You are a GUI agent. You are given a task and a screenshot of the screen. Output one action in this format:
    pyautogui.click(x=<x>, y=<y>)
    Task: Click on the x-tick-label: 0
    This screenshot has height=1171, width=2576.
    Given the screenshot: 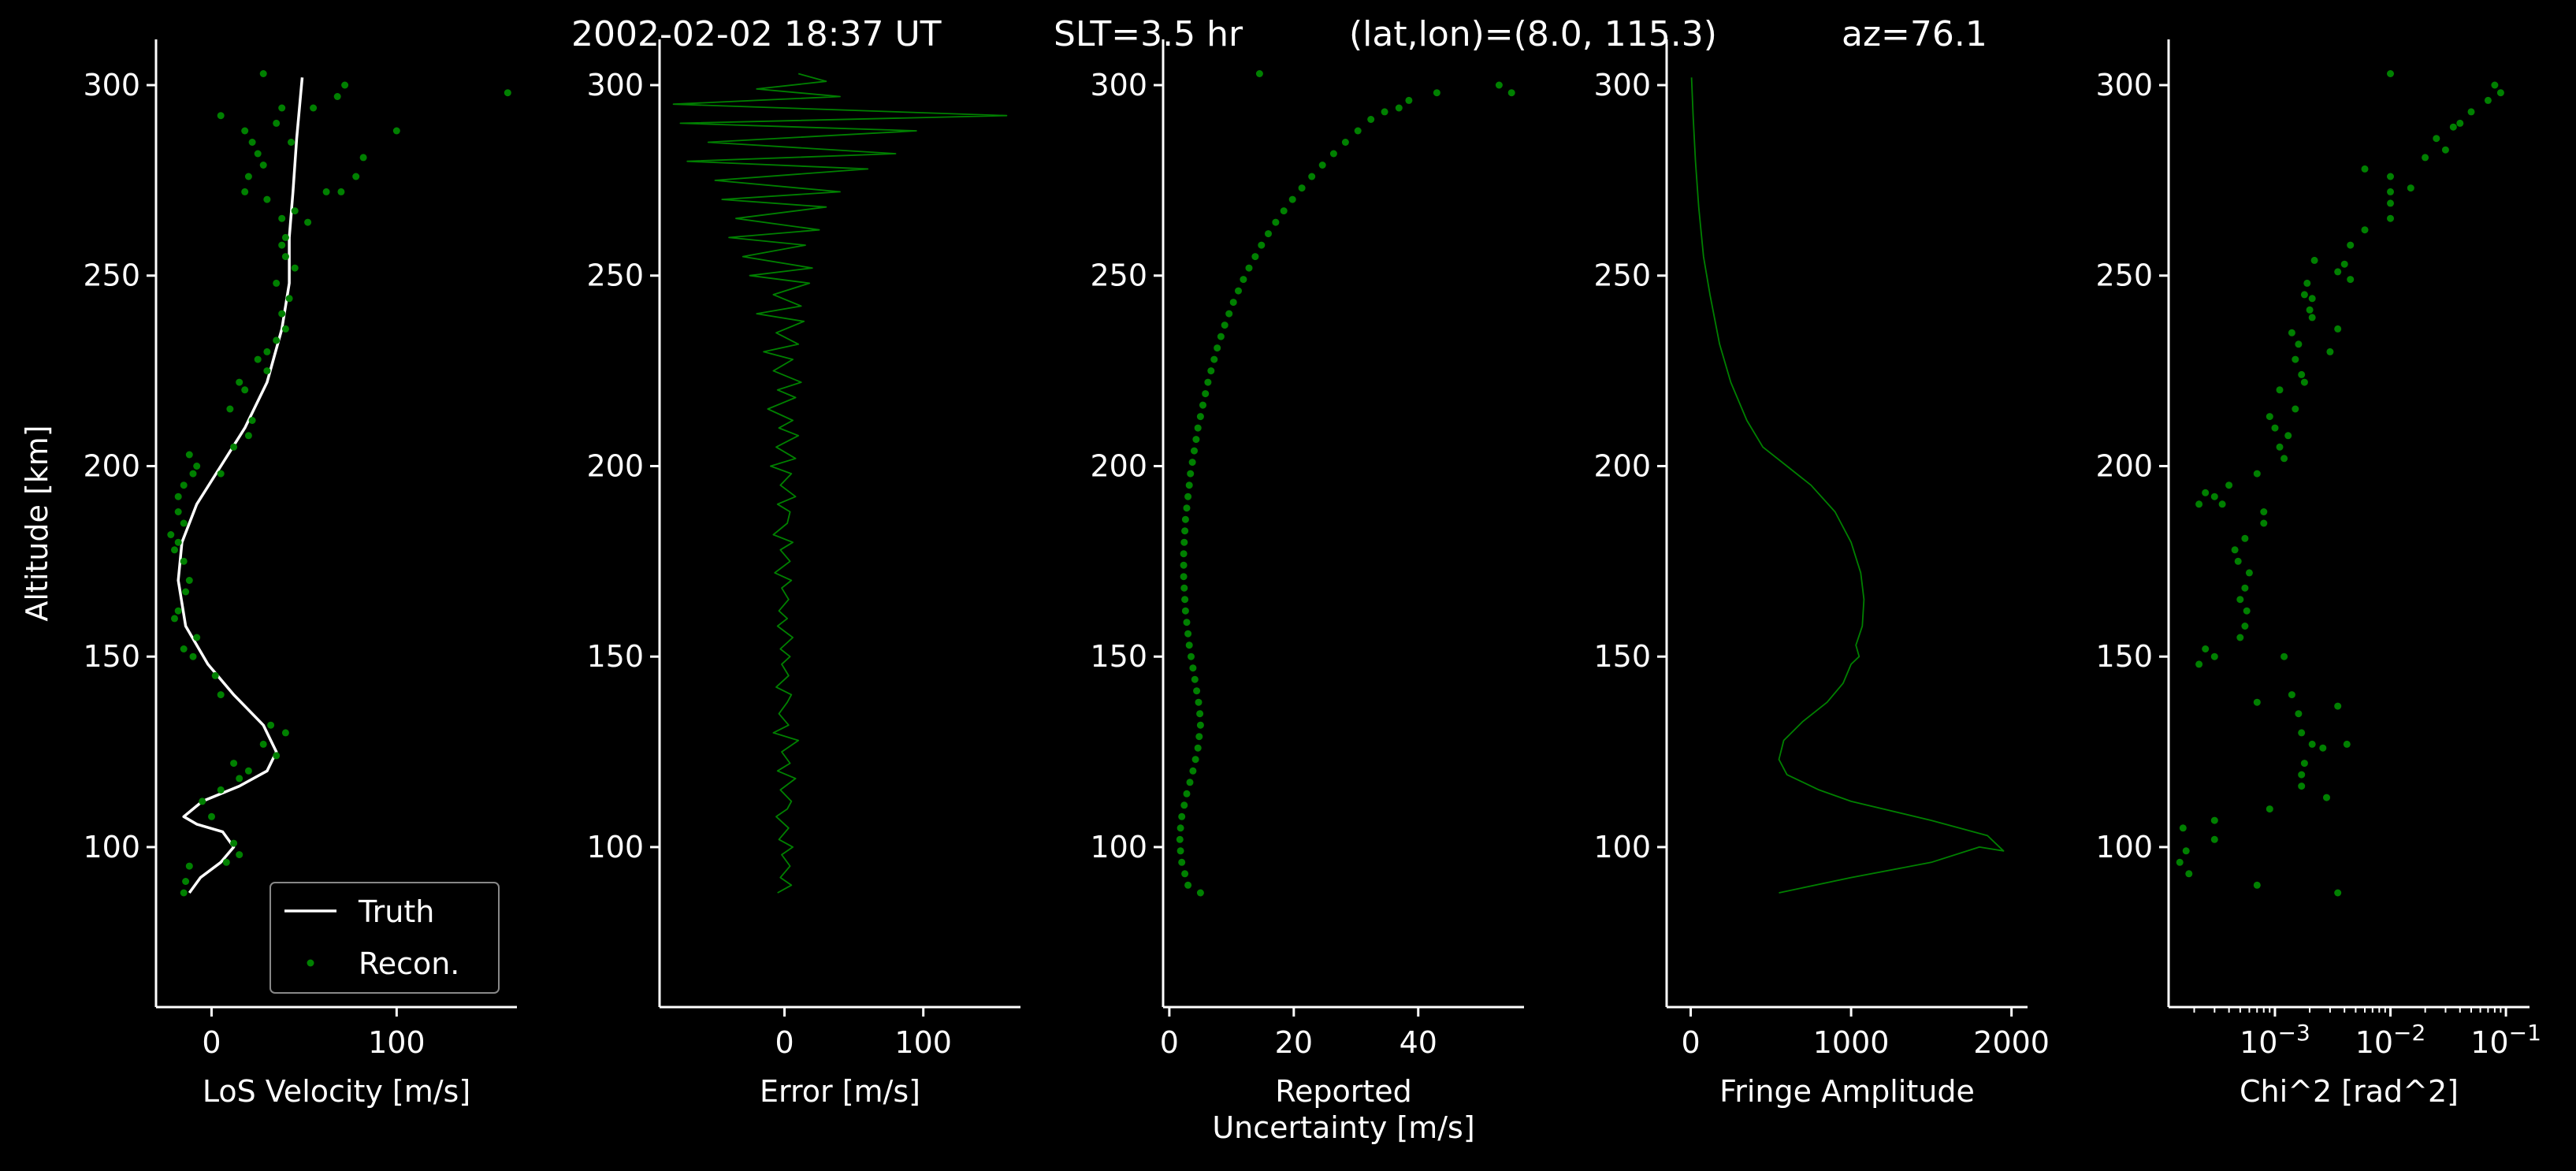 What is the action you would take?
    pyautogui.click(x=784, y=1042)
    